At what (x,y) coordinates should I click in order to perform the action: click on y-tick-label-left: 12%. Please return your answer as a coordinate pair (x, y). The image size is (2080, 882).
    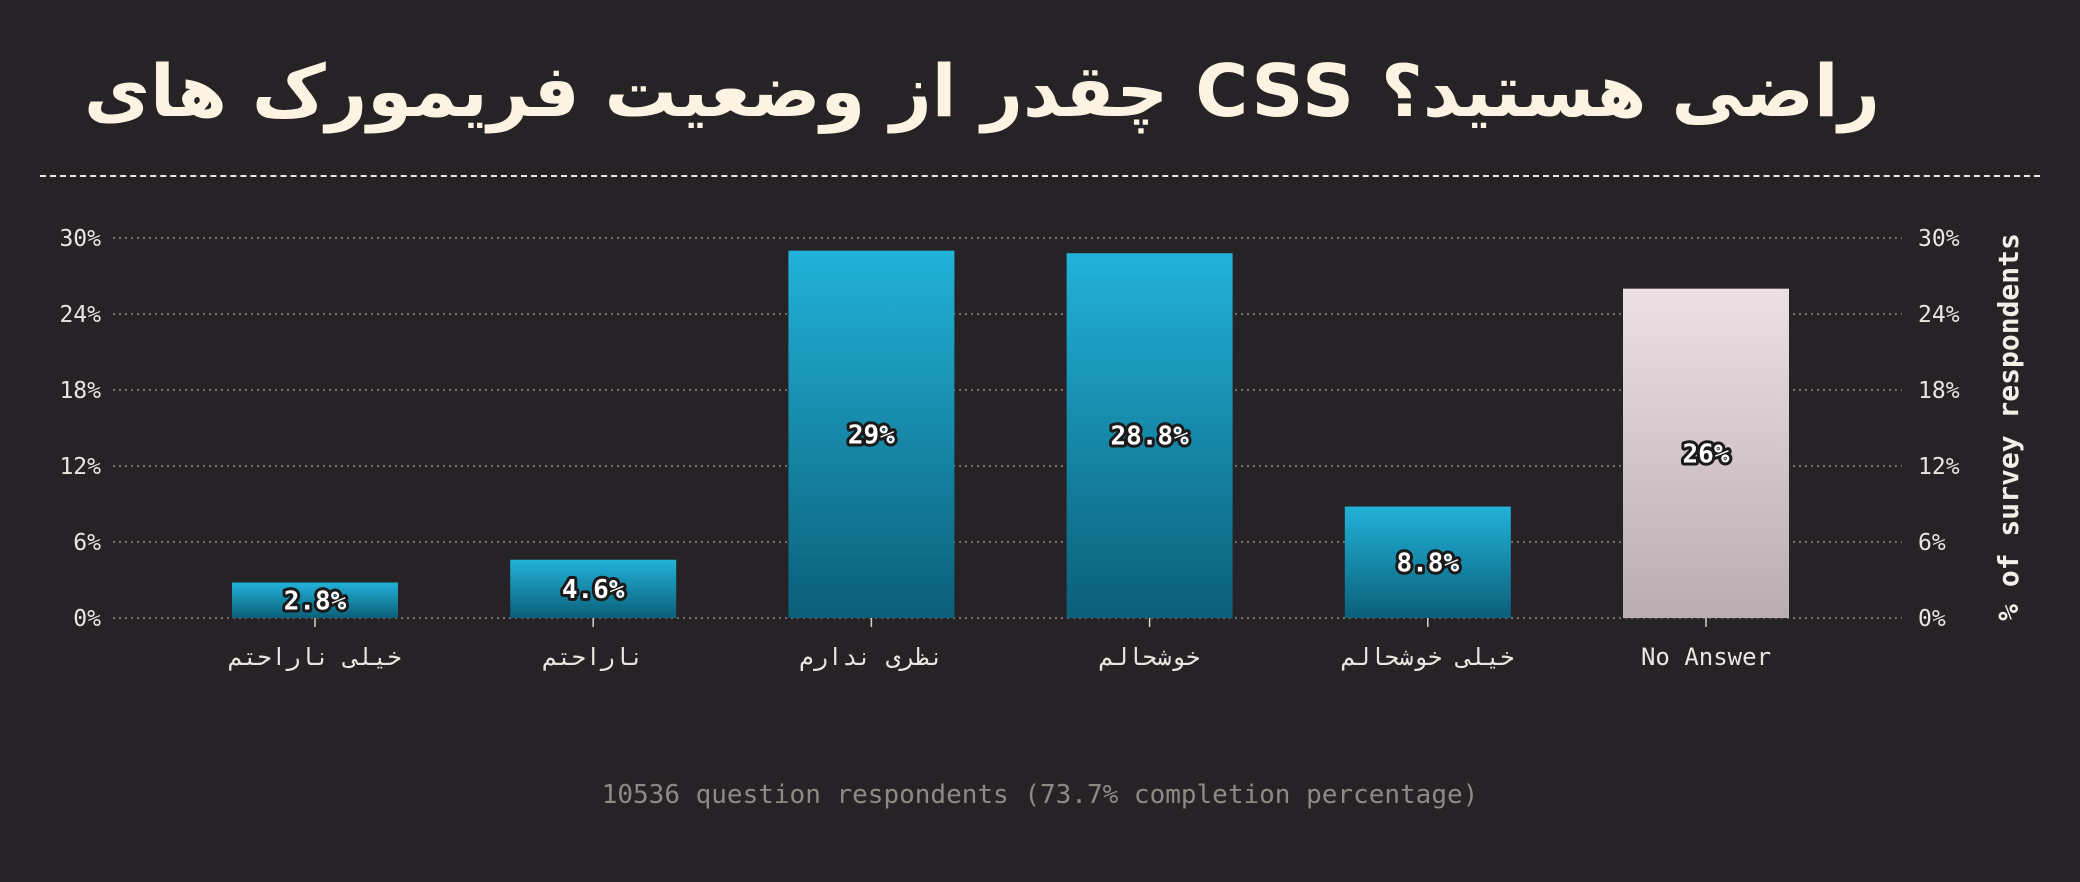
    Looking at the image, I should click on (80, 467).